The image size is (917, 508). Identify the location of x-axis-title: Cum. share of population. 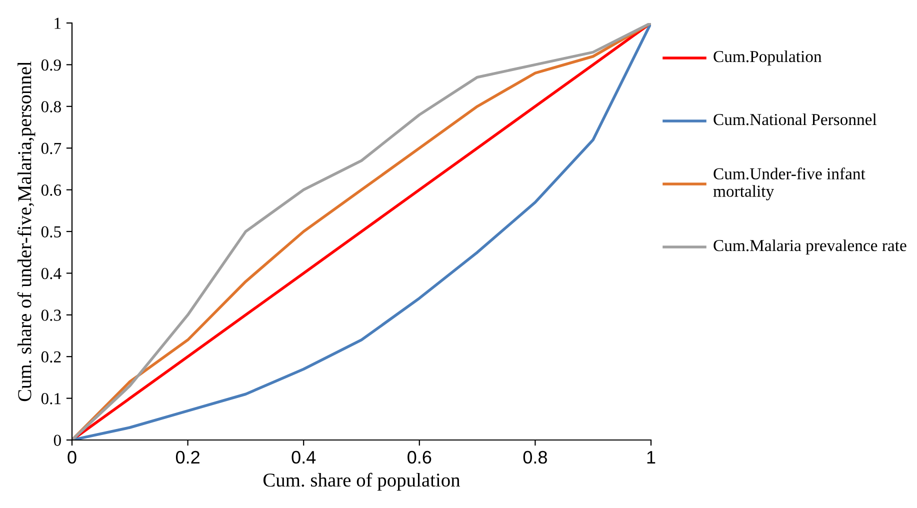
(361, 481).